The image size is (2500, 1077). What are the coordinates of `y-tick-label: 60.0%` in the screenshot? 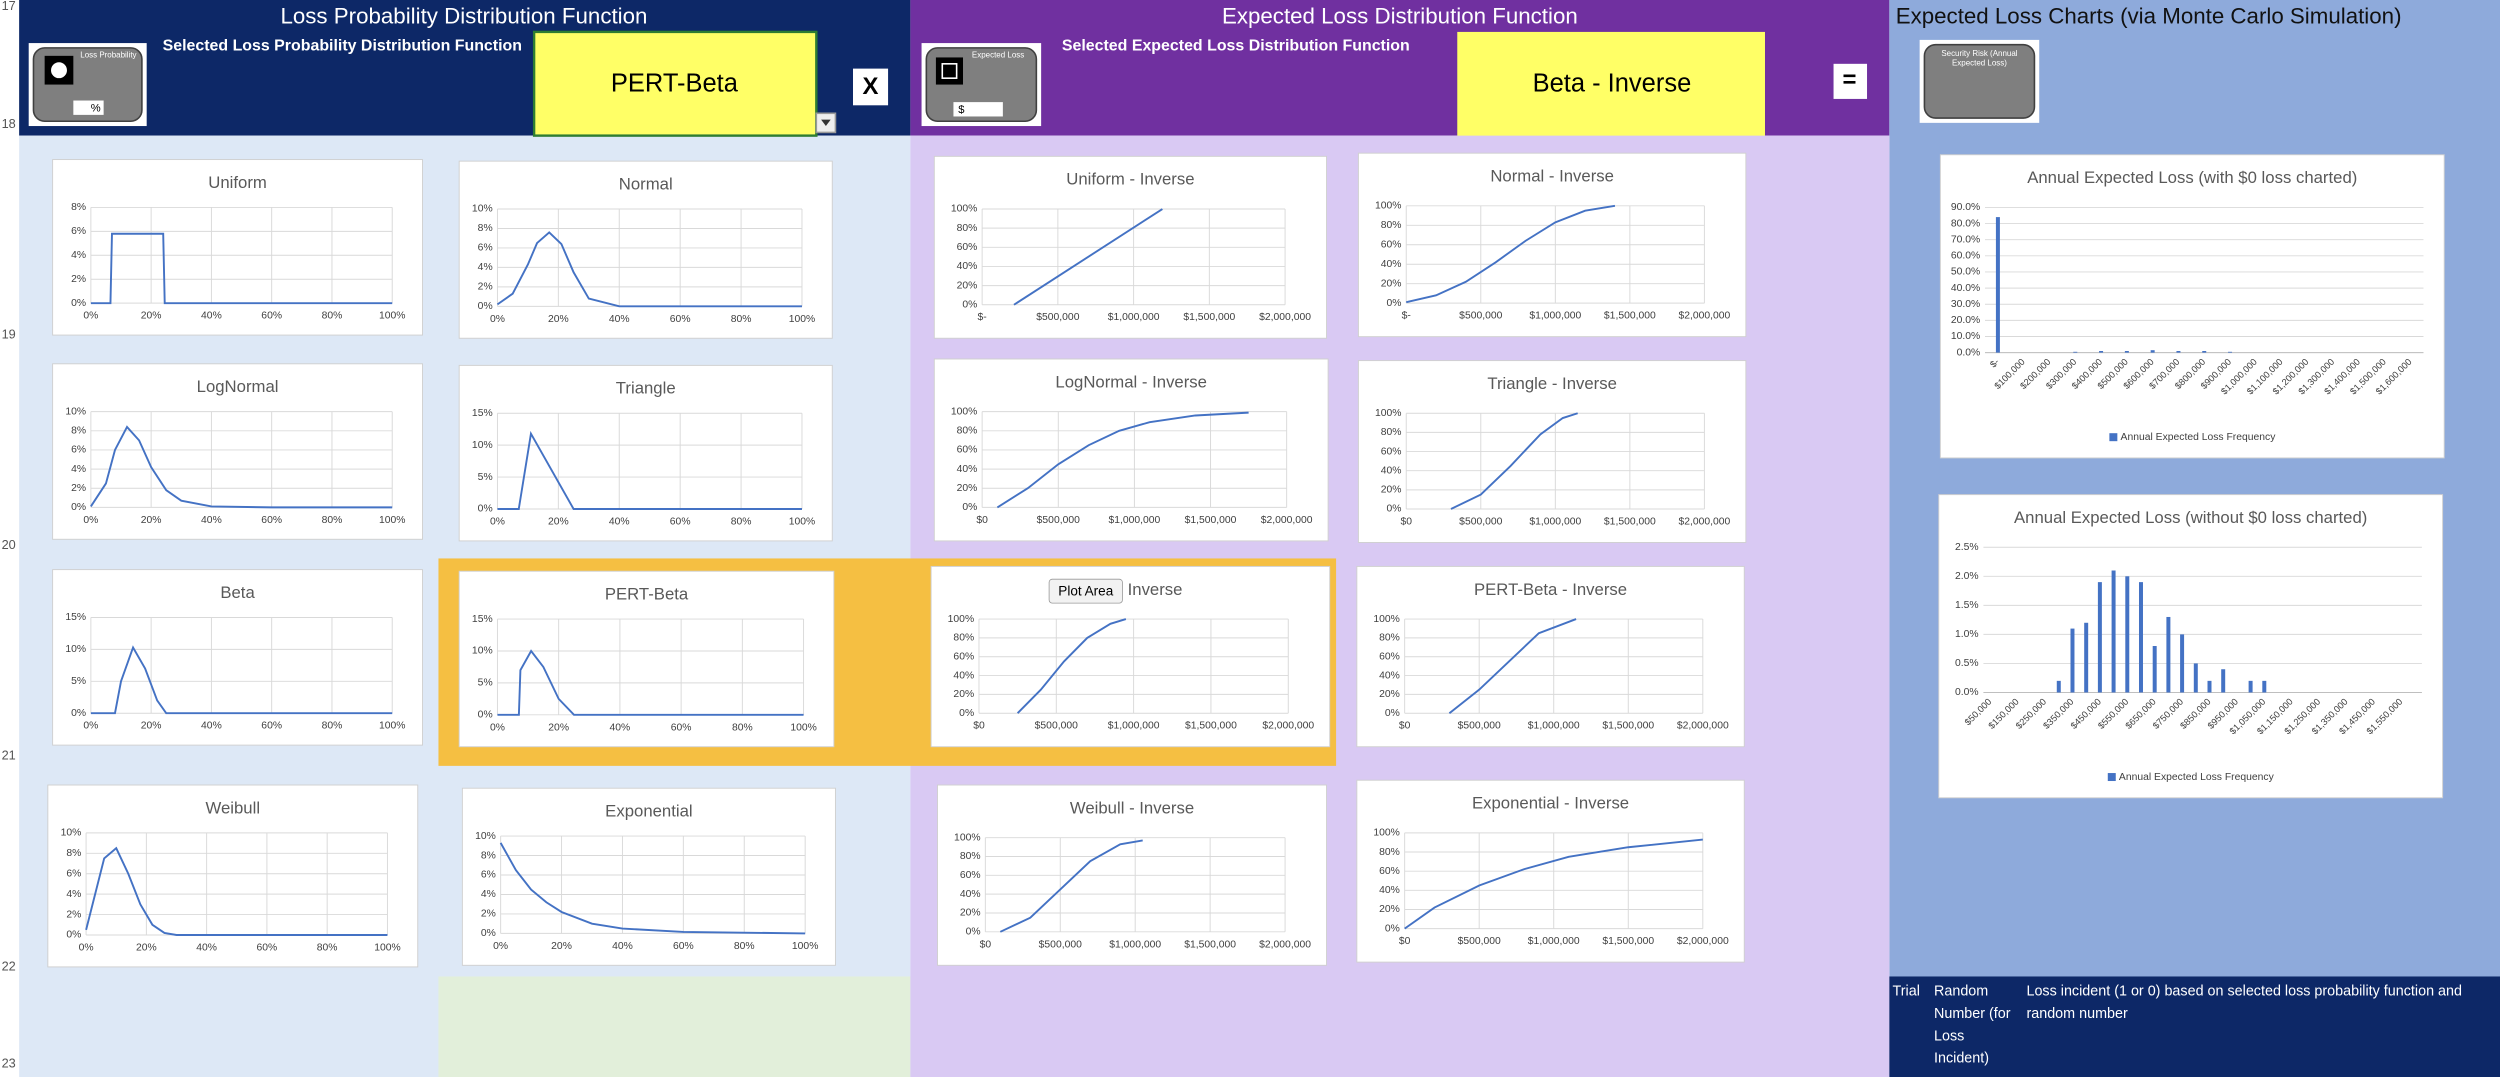 It's located at (1965, 256).